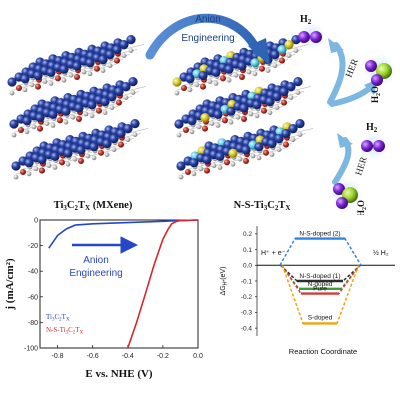  I want to click on lsv-annotation-line2: Engineering, so click(95, 273).